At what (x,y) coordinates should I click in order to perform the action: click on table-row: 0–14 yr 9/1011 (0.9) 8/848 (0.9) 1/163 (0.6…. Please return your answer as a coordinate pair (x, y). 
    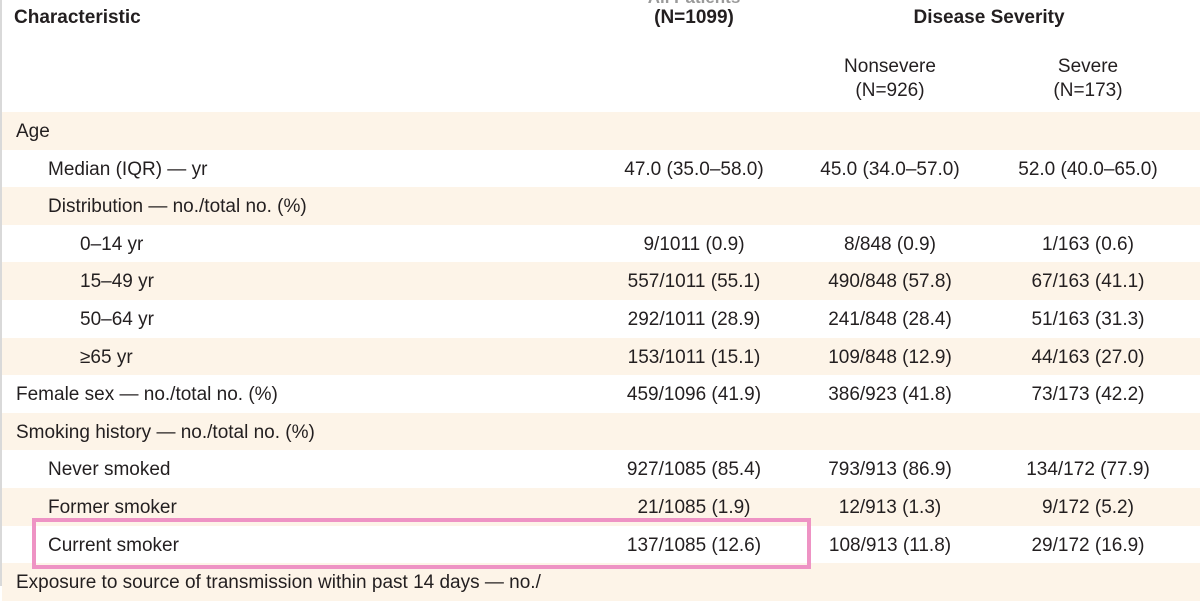
    Looking at the image, I should click on (601, 244).